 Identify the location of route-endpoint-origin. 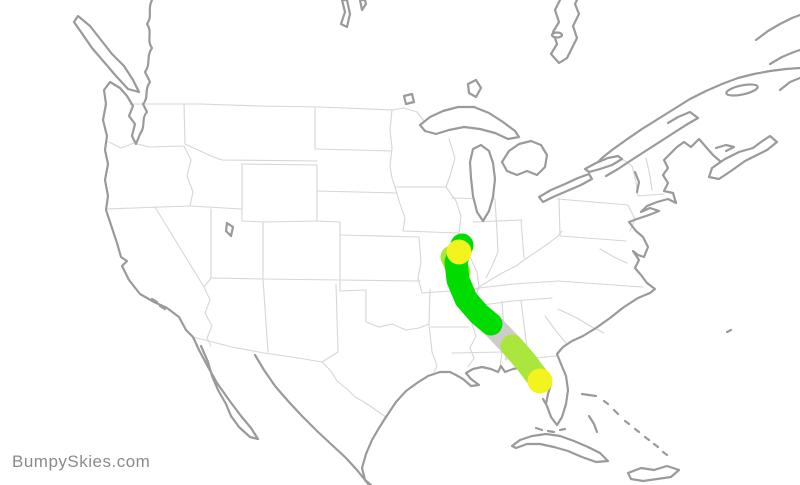
(459, 252).